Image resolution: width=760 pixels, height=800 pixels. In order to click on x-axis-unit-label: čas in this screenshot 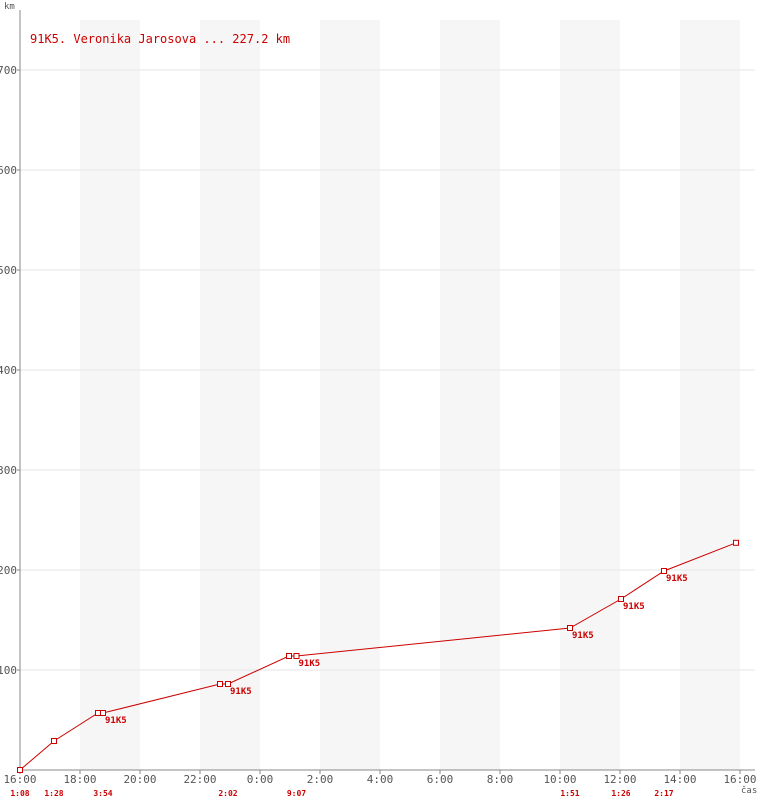, I will do `click(749, 790)`.